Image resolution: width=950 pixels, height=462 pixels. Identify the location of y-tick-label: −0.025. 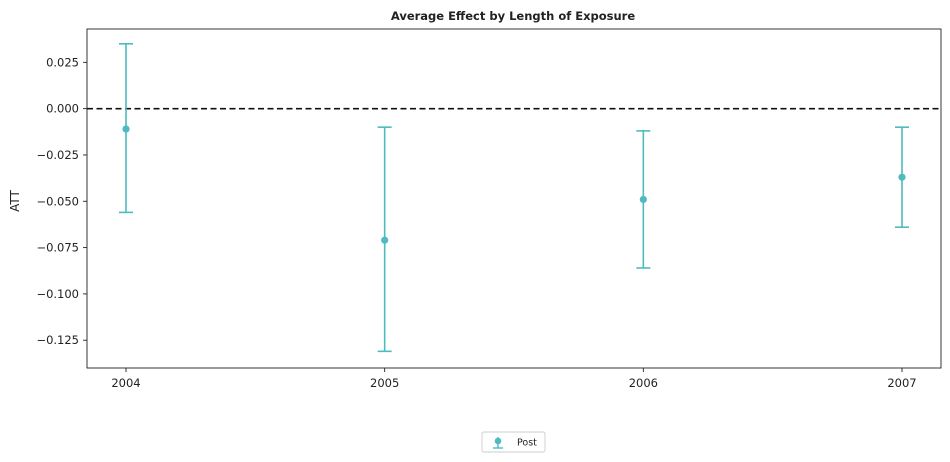
(57, 155).